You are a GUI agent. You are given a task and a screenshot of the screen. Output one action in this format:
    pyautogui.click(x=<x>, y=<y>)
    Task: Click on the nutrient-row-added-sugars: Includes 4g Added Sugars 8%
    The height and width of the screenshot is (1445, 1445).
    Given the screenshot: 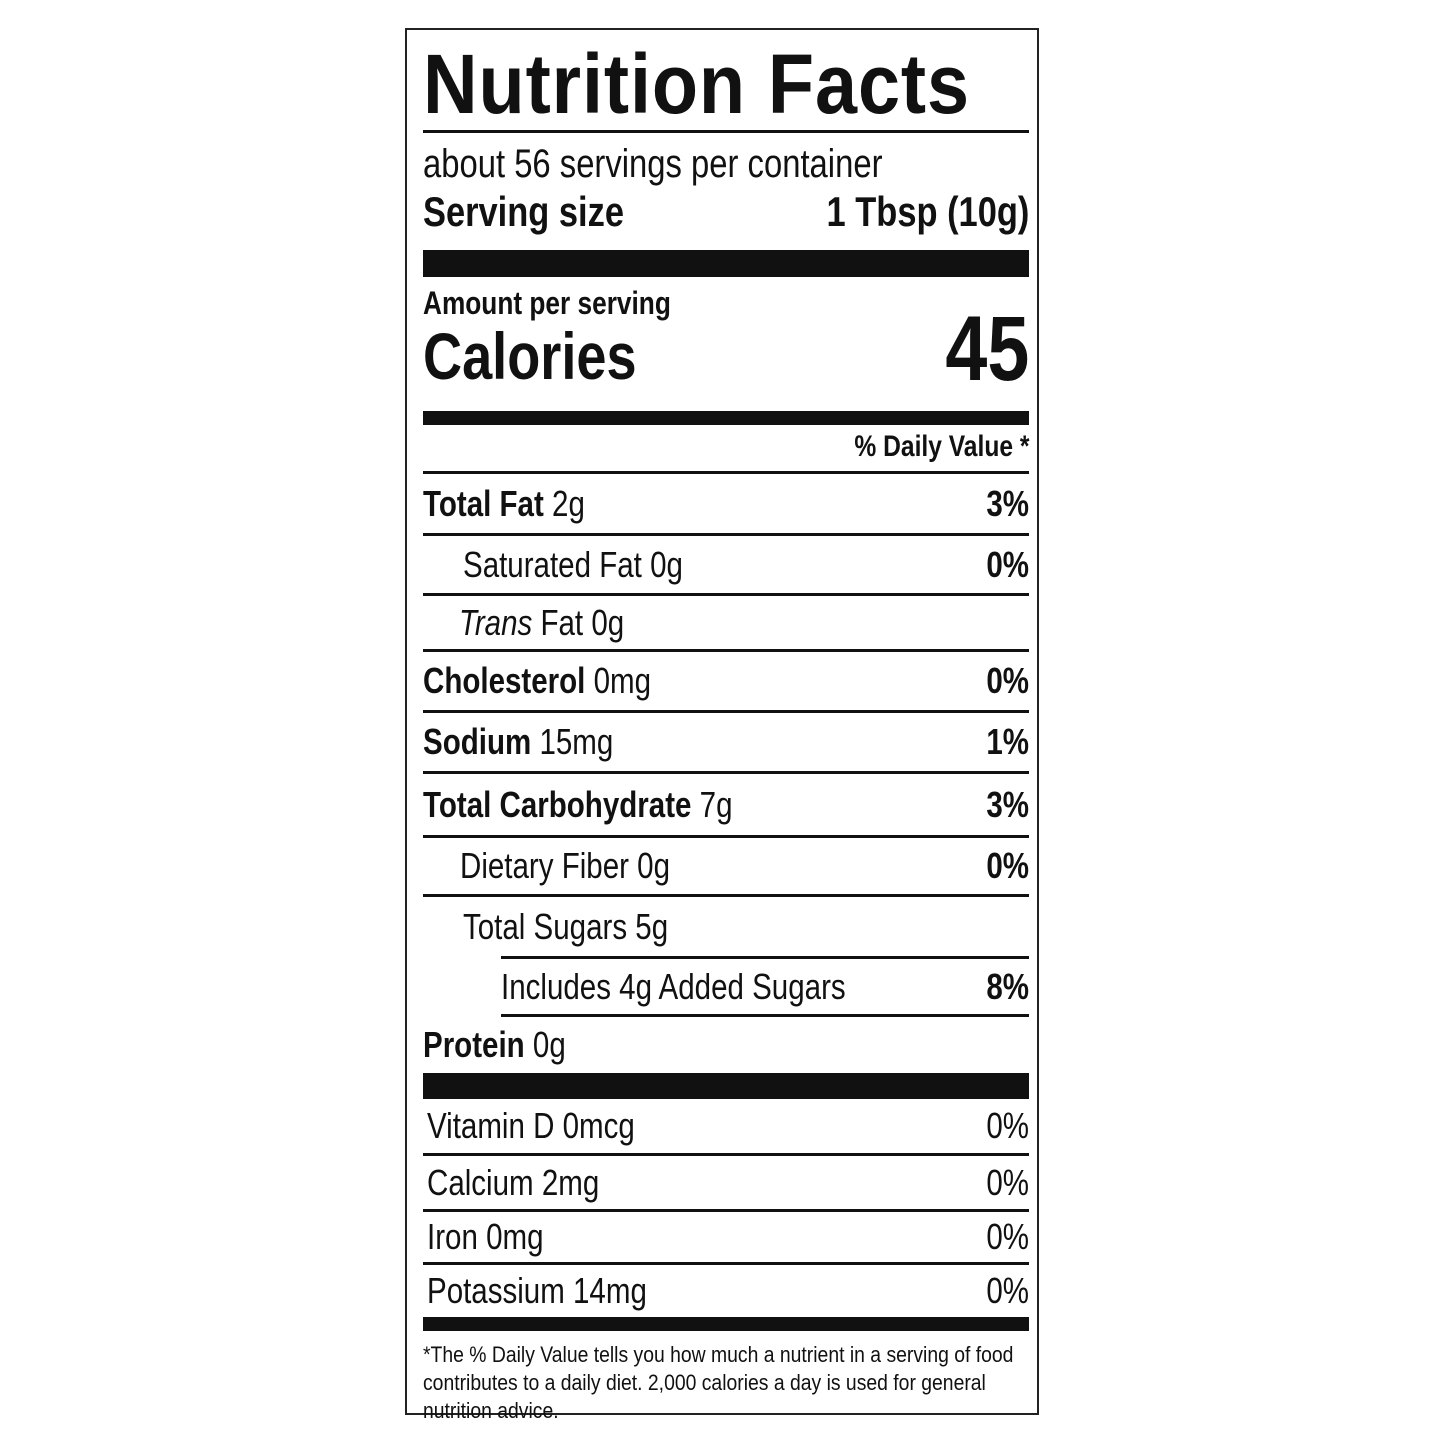 What is the action you would take?
    pyautogui.click(x=765, y=986)
    